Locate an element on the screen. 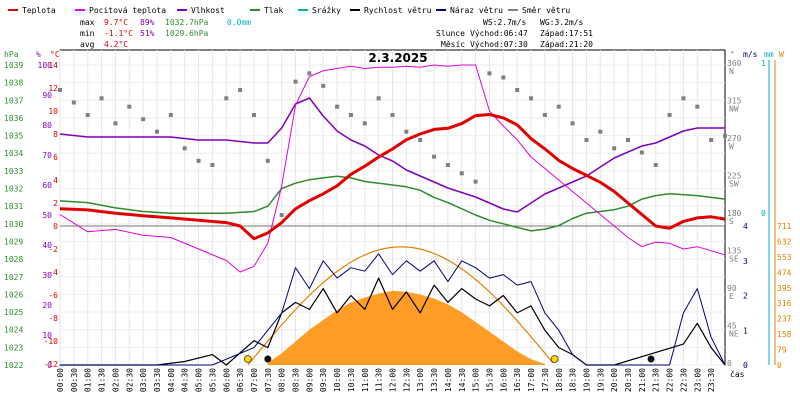  time-tick-label: 06:00 is located at coordinates (226, 380).